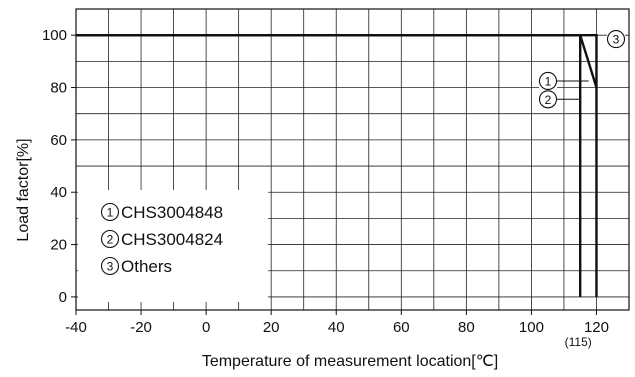 This screenshot has height=377, width=635. I want to click on x-tick-label: 100, so click(531, 327).